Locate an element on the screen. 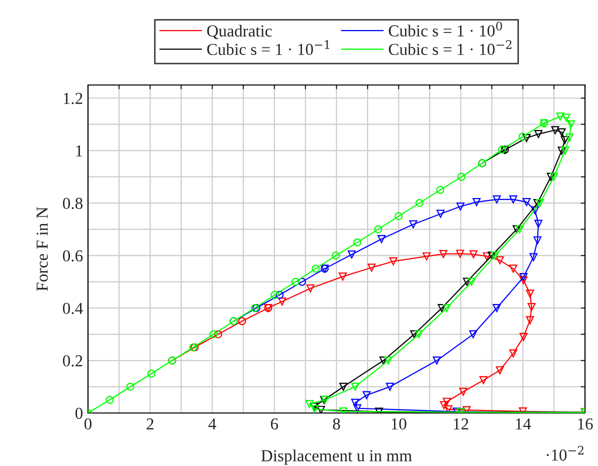  x-tick-label: 4 is located at coordinates (212, 424).